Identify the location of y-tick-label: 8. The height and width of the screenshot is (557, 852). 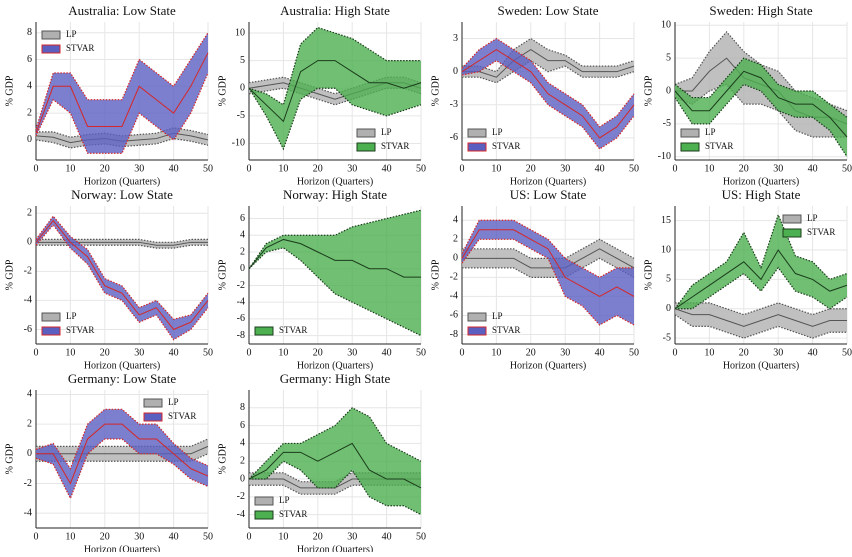
(242, 407).